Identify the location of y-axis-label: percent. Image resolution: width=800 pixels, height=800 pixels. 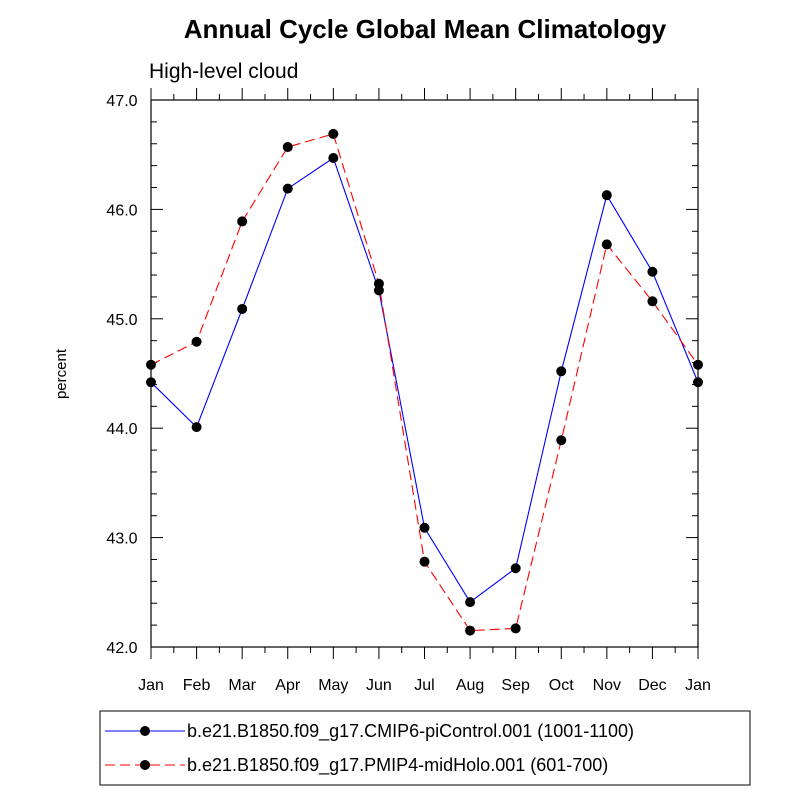
(61, 373).